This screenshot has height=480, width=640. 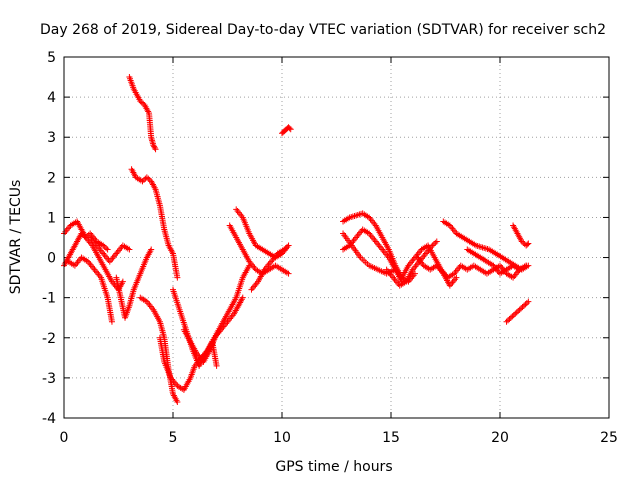 I want to click on y-tick-label: 1, so click(x=51, y=218).